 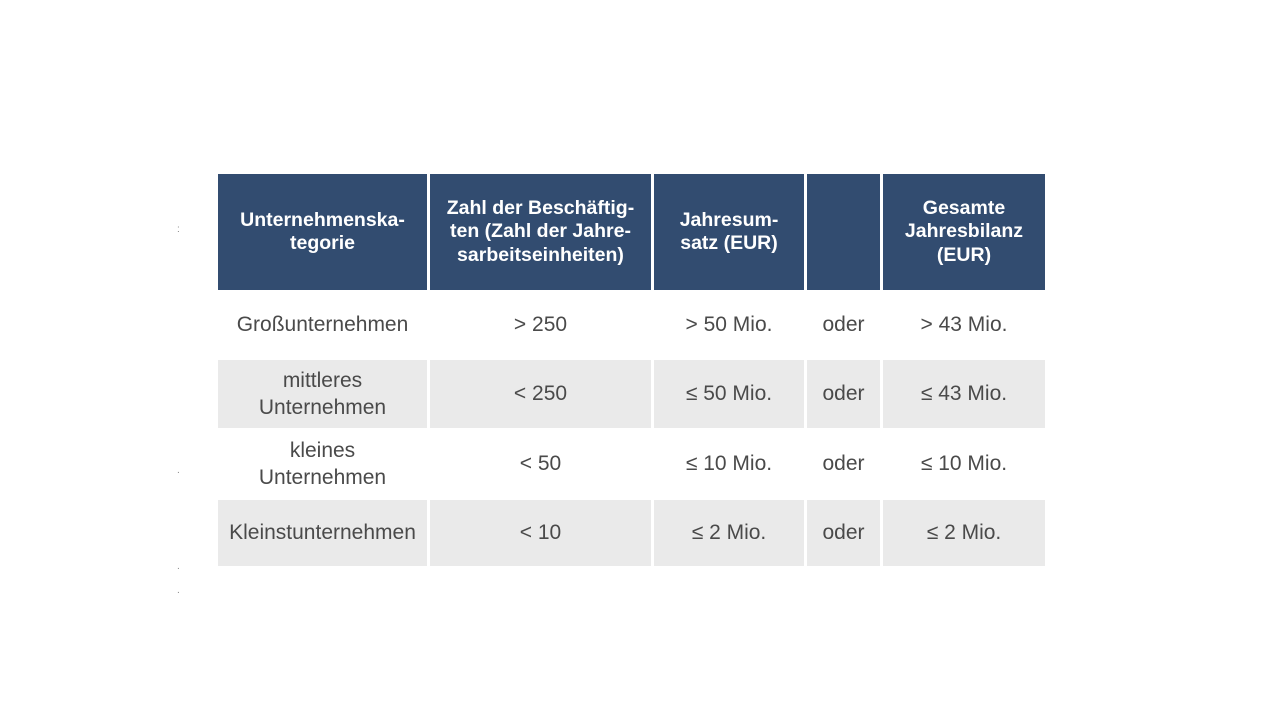 I want to click on row-2-employees: < 250, so click(x=540, y=394).